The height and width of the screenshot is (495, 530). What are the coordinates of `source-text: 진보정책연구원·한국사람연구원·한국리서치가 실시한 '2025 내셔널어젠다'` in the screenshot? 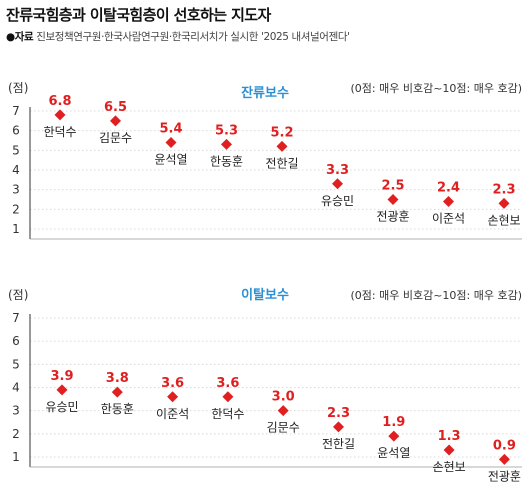 It's located at (193, 37).